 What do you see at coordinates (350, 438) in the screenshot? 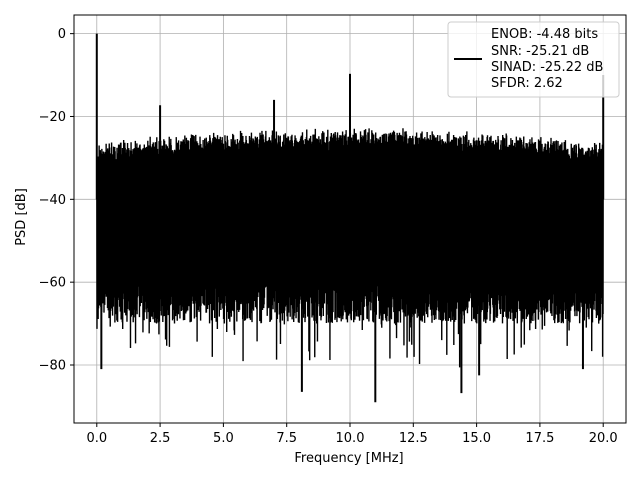
I see `x-tick-label: 10.0` at bounding box center [350, 438].